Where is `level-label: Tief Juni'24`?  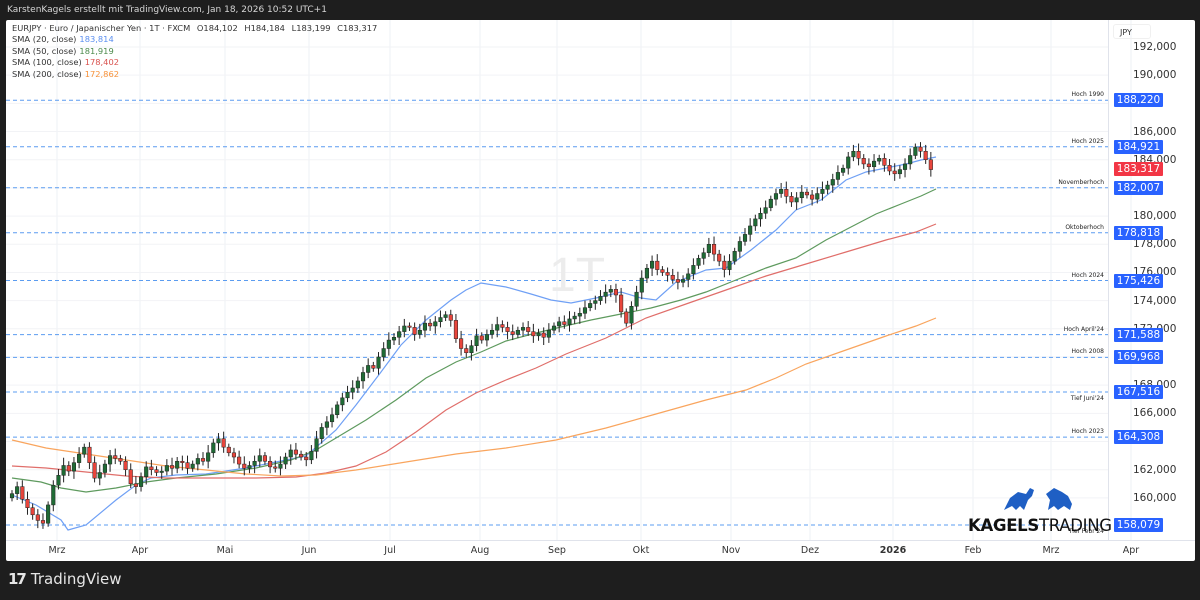
level-label: Tief Juni'24 is located at coordinates (1087, 398).